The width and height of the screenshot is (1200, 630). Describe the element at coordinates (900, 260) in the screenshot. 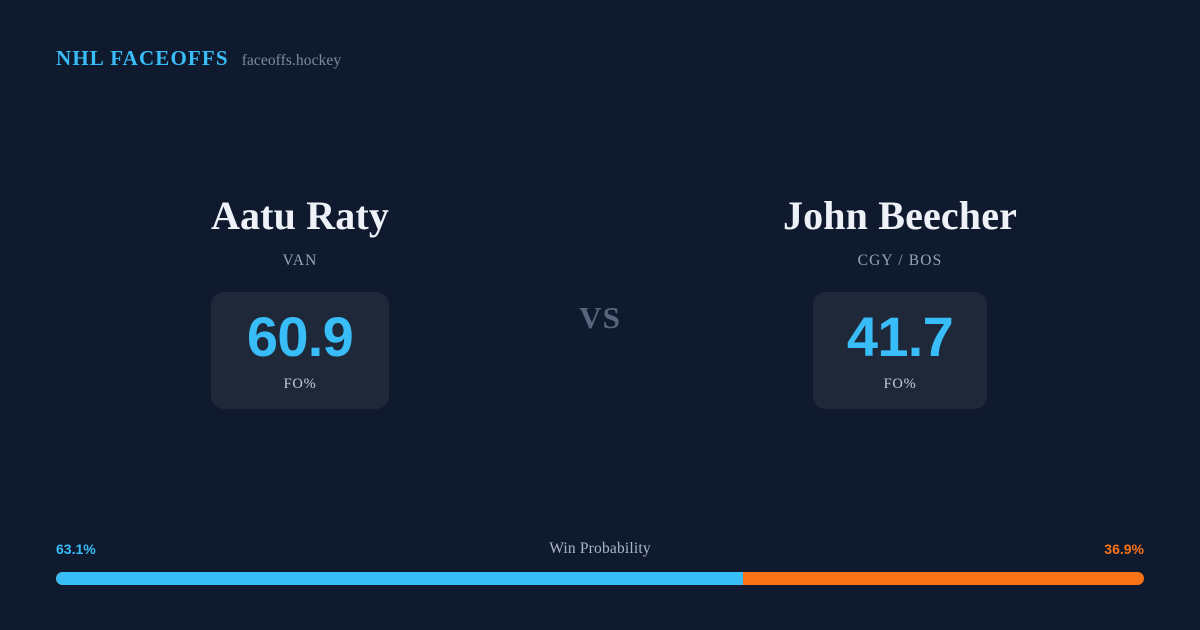

I see `player-team-right: CGY / BOS` at that location.